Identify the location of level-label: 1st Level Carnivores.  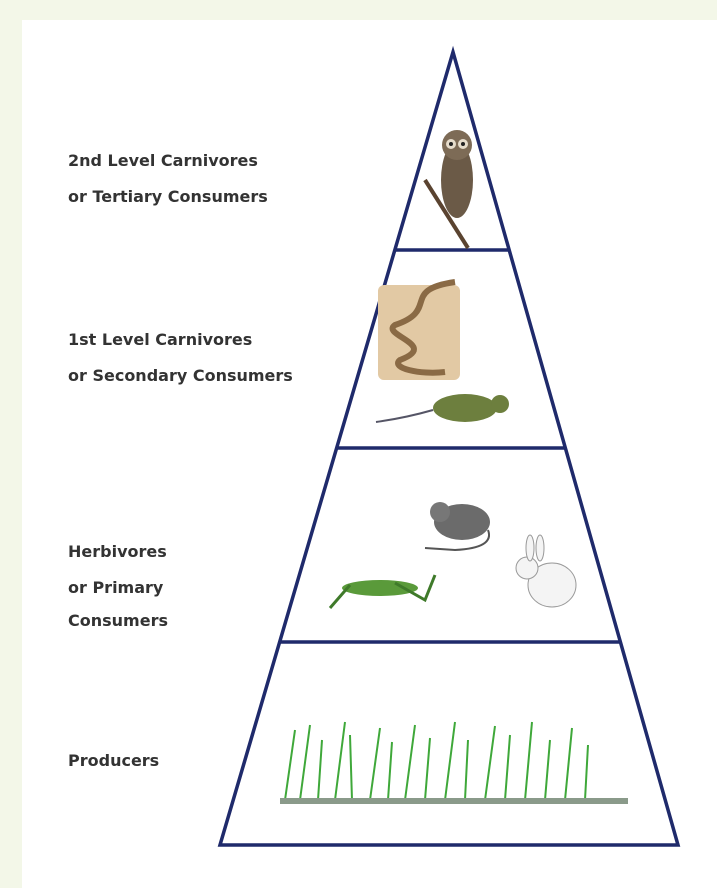
(160, 339).